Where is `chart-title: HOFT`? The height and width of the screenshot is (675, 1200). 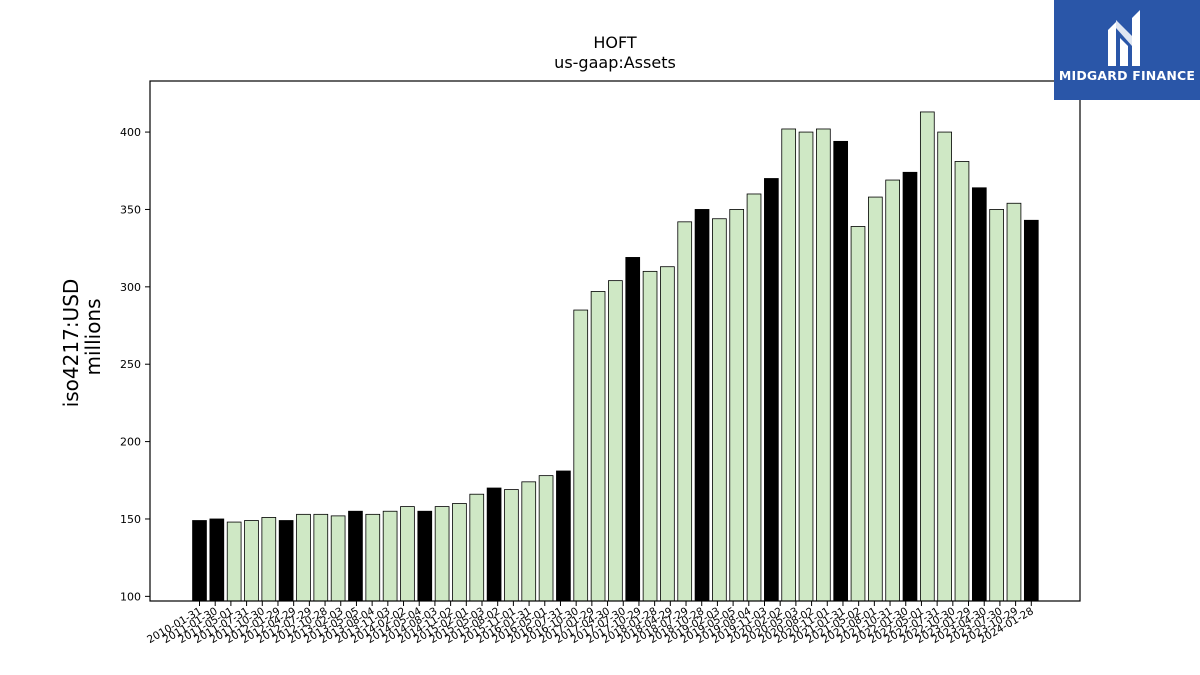 chart-title: HOFT is located at coordinates (615, 42).